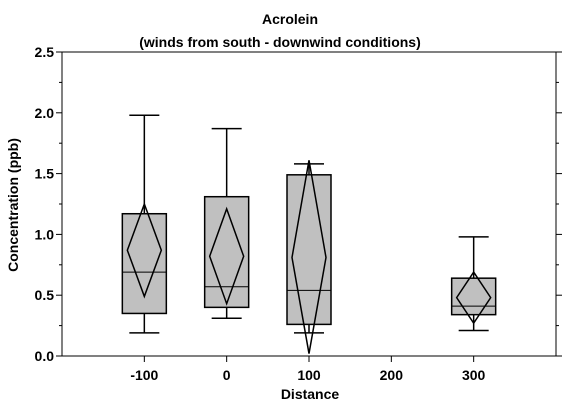 Image resolution: width=567 pixels, height=412 pixels. What do you see at coordinates (290, 19) in the screenshot?
I see `chart-title: Acrolein` at bounding box center [290, 19].